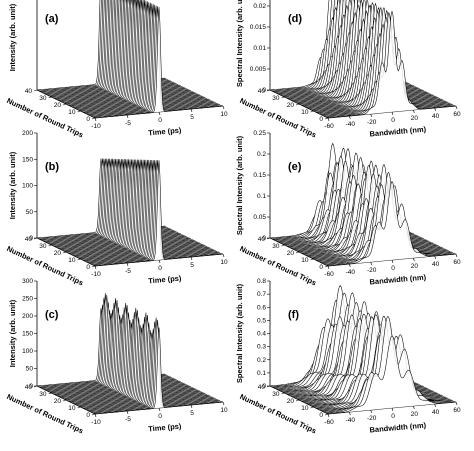 This screenshot has width=474, height=451. Describe the element at coordinates (293, 315) in the screenshot. I see `panel-label: (f)` at that location.